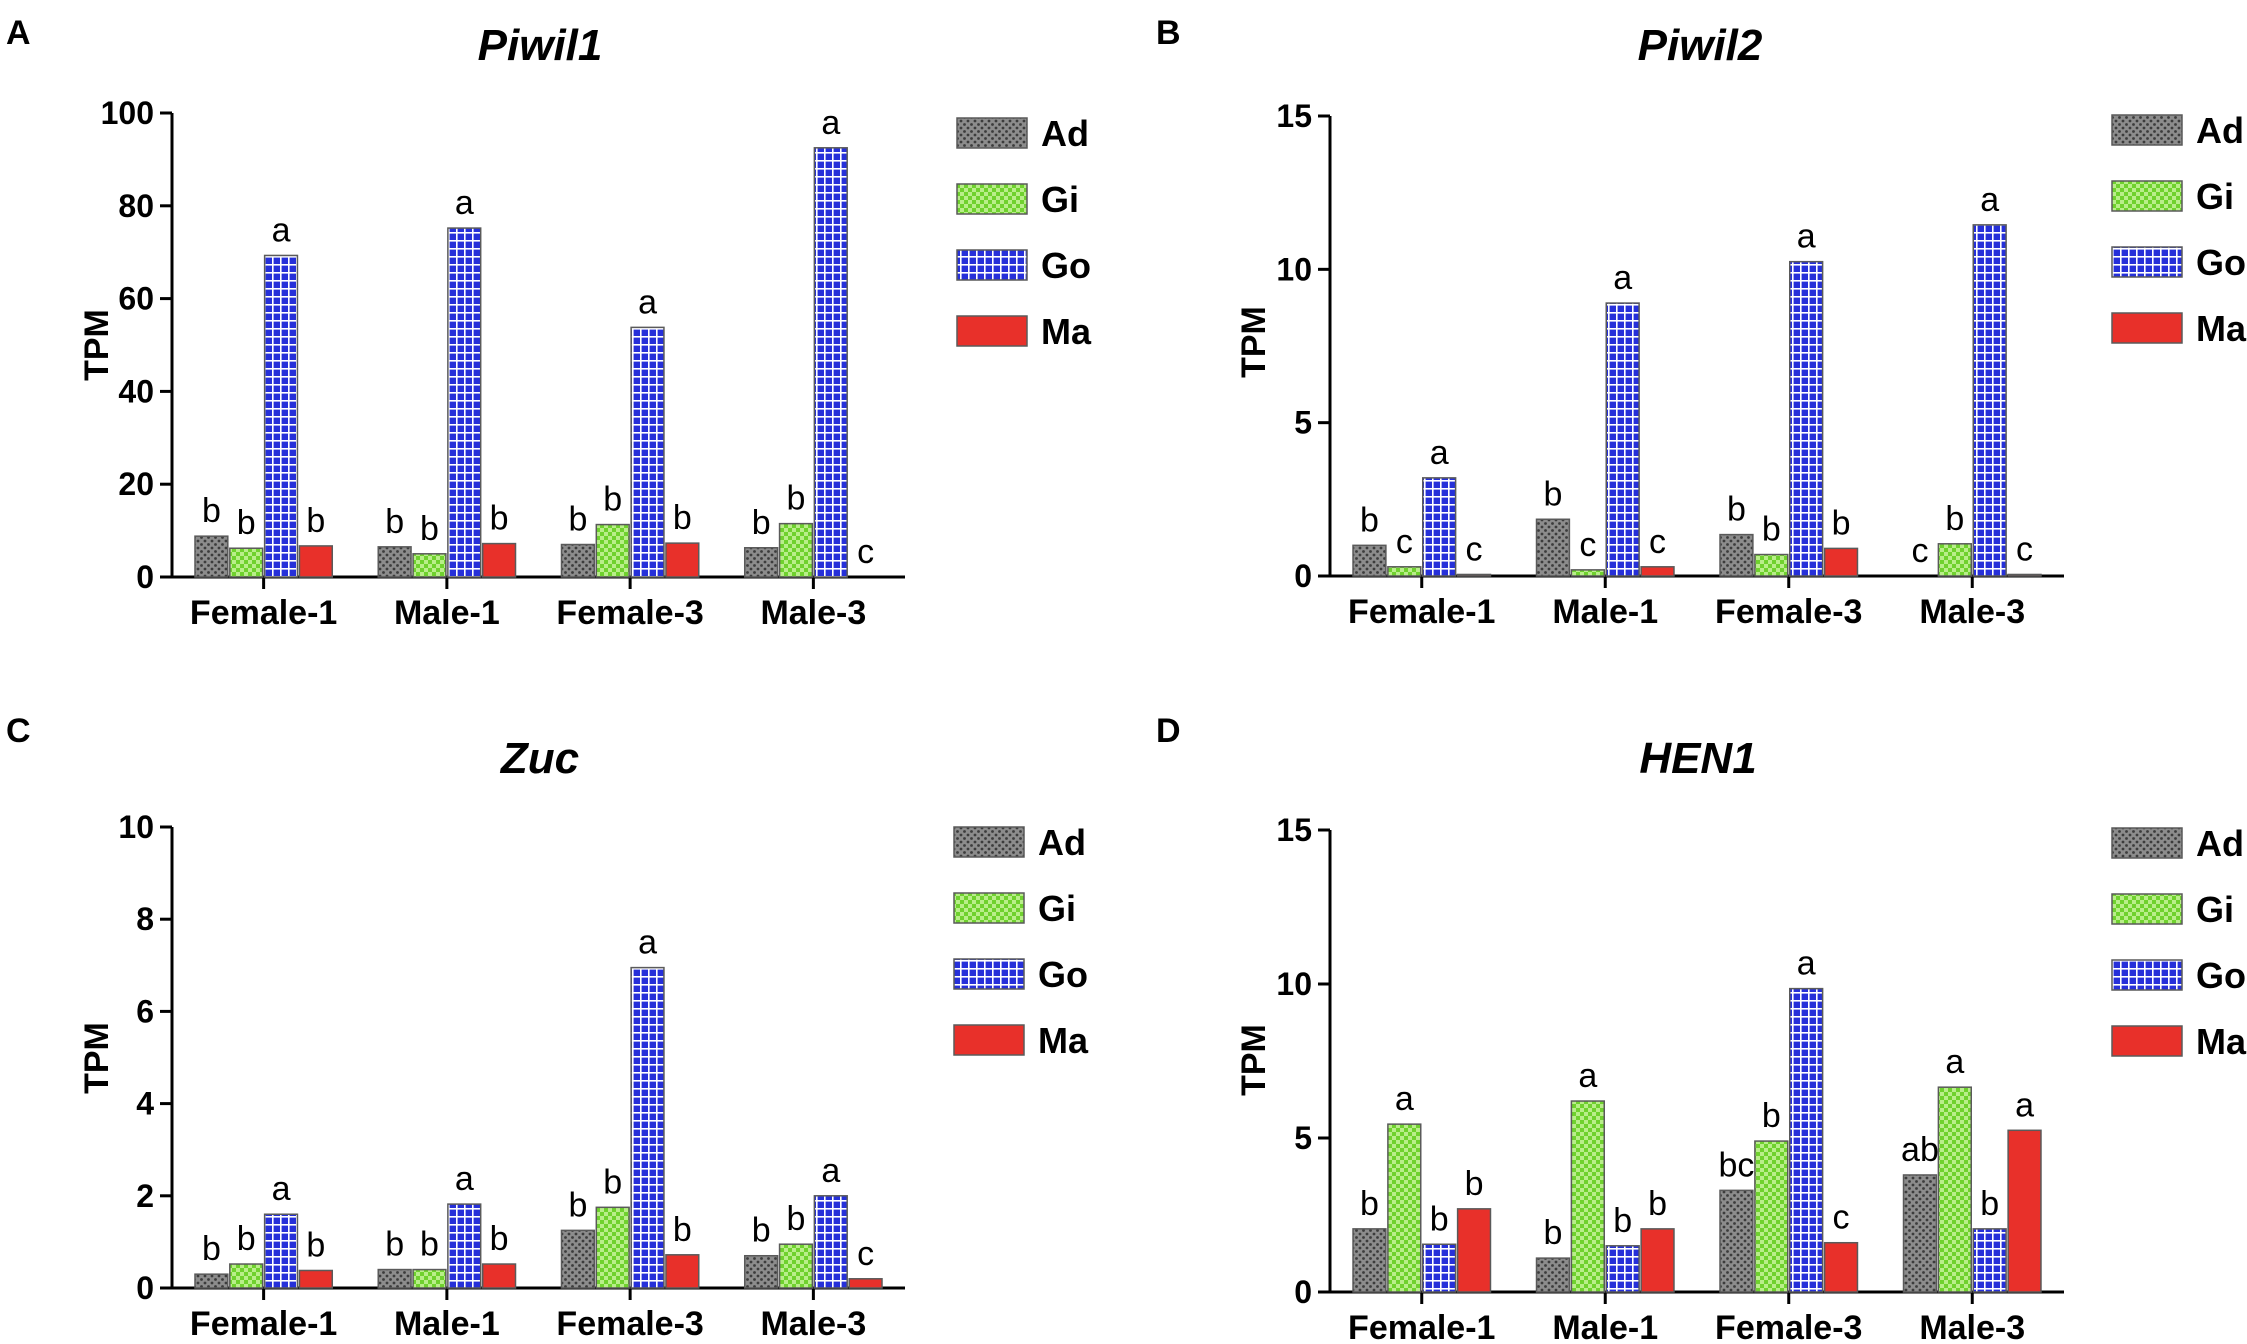 This screenshot has width=2247, height=1344. Describe the element at coordinates (1369, 560) in the screenshot. I see `bar-b-female-1-ad` at that location.